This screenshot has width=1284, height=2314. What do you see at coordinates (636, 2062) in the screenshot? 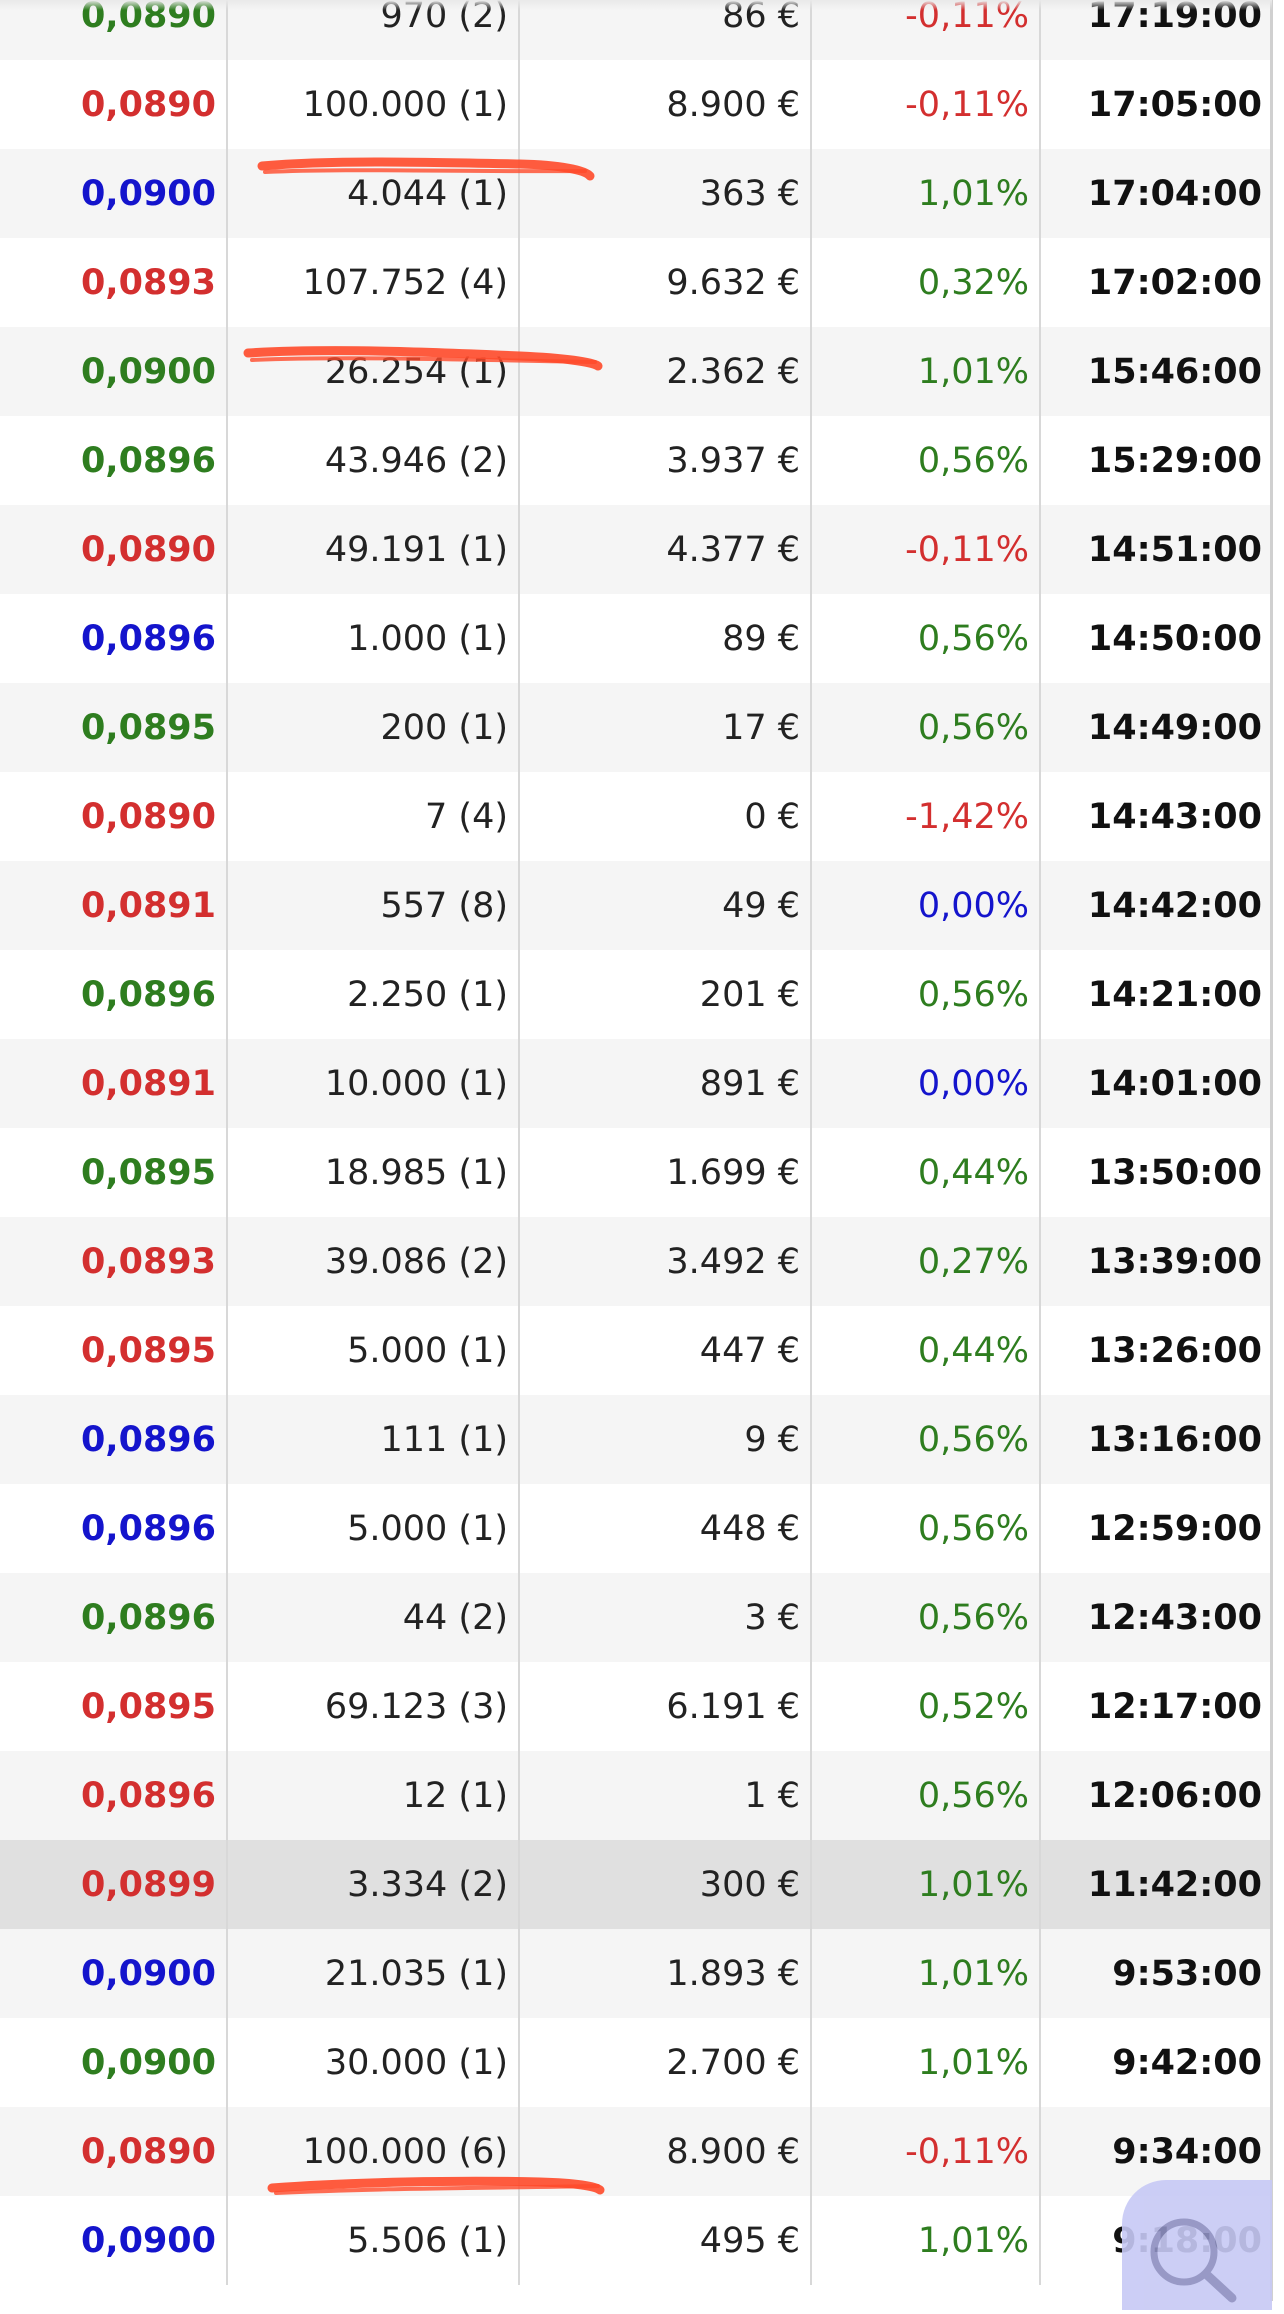
I see `table-row: 0,0900 30.000 (1) 2.700 €1,01% 9:42:00` at bounding box center [636, 2062].